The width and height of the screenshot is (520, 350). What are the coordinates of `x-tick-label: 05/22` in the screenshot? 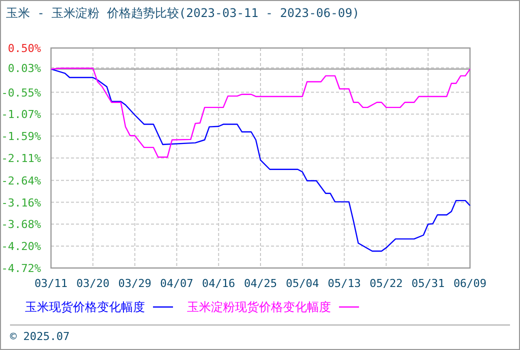 It's located at (386, 283).